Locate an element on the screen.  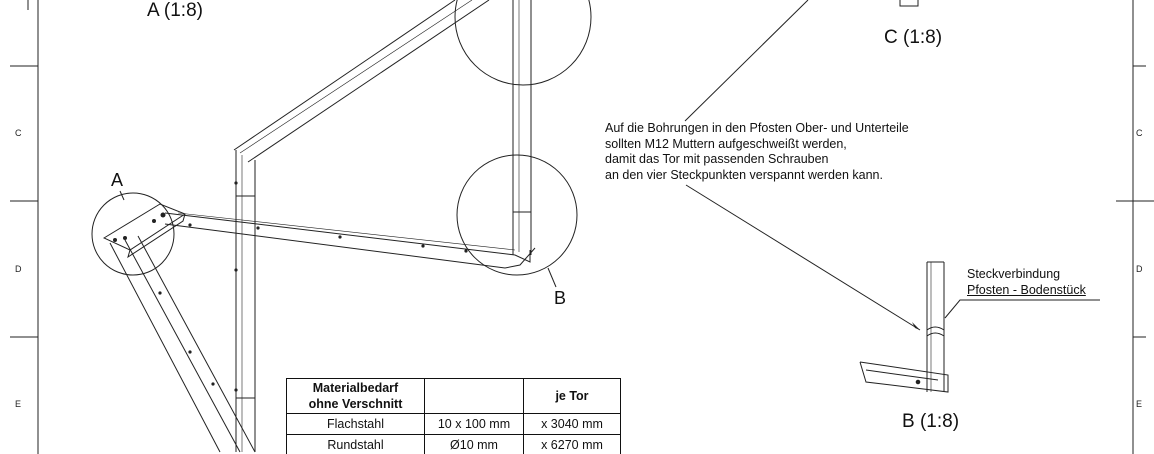
corner-plate is located at coordinates (144, 231).